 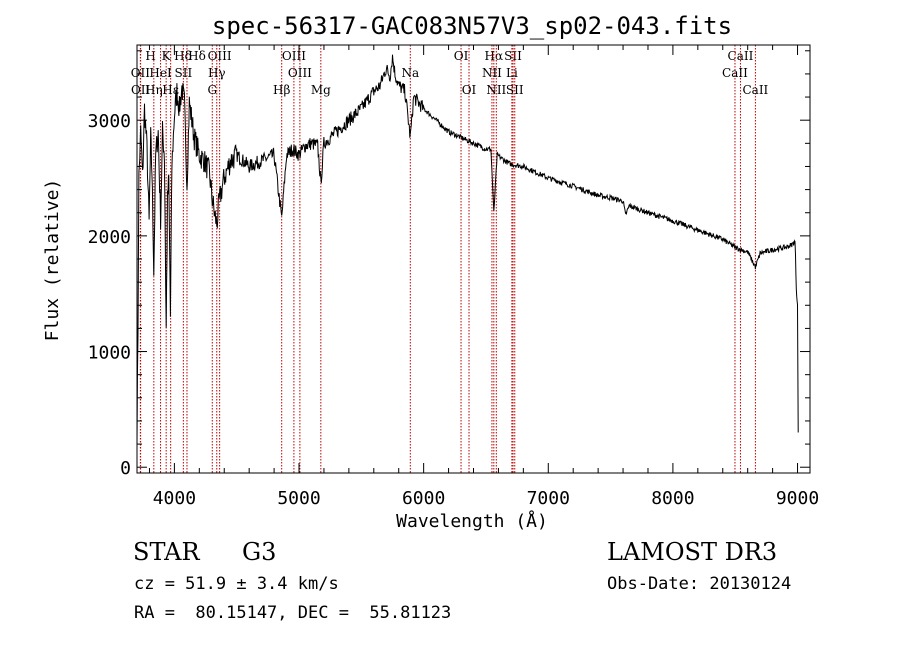 What do you see at coordinates (174, 498) in the screenshot?
I see `x-tick-label: 4000` at bounding box center [174, 498].